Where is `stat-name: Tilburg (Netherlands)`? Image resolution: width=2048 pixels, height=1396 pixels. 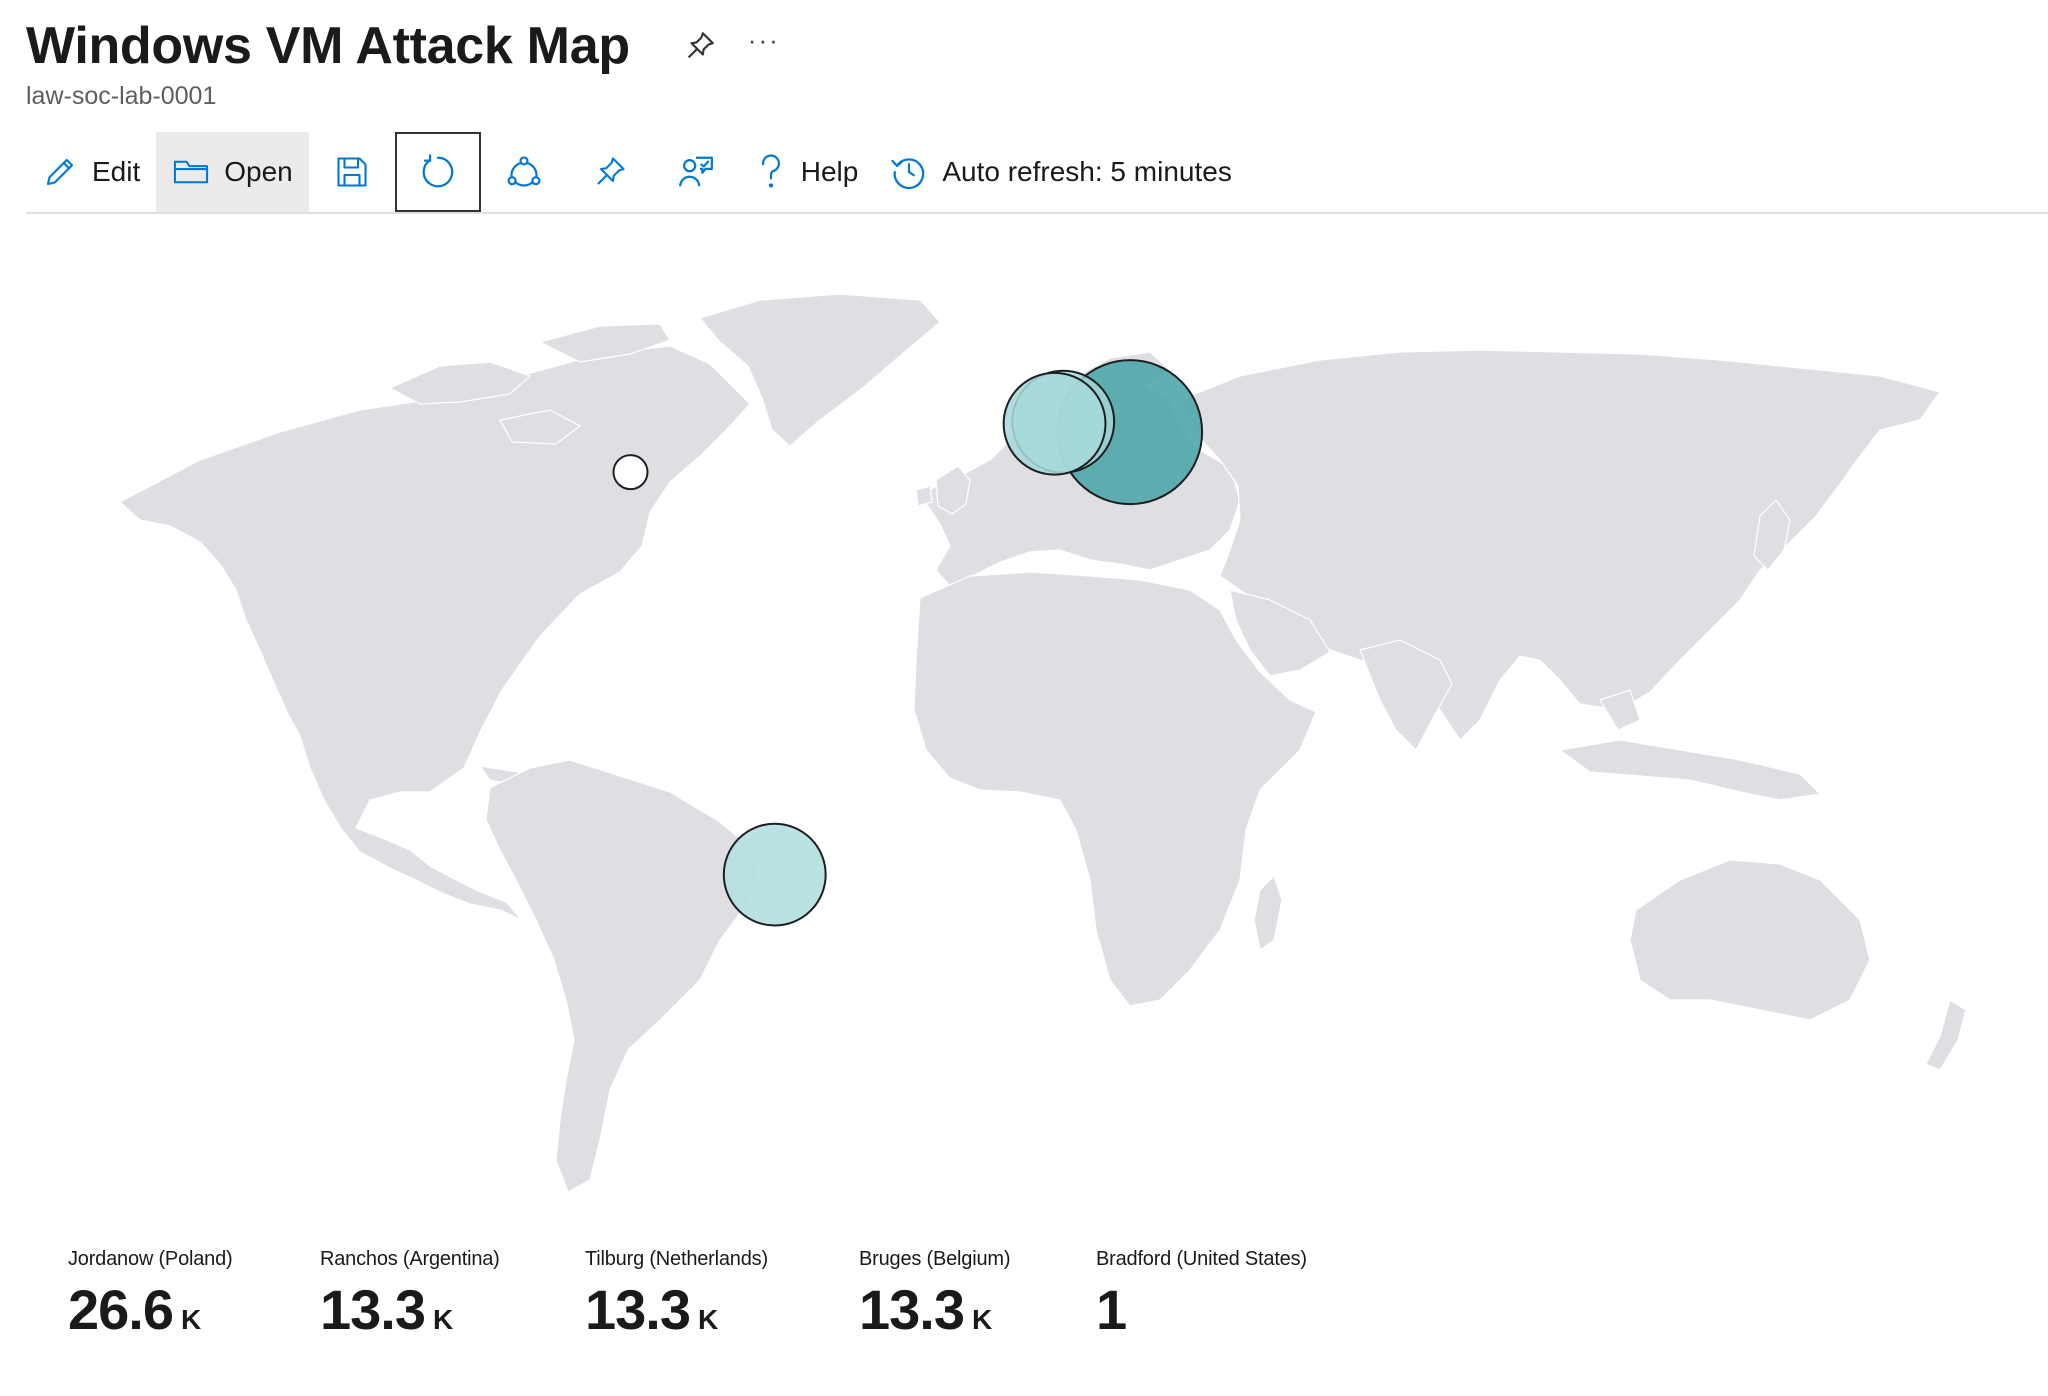 stat-name: Tilburg (Netherlands) is located at coordinates (676, 1259).